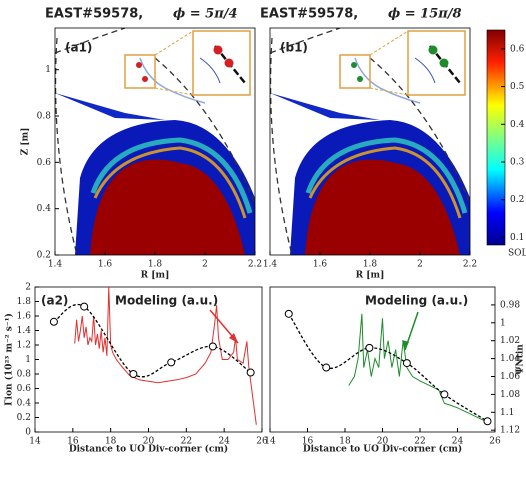 Image resolution: width=526 pixels, height=487 pixels. Describe the element at coordinates (26, 142) in the screenshot. I see `y-axis-label: Z [m]` at that location.